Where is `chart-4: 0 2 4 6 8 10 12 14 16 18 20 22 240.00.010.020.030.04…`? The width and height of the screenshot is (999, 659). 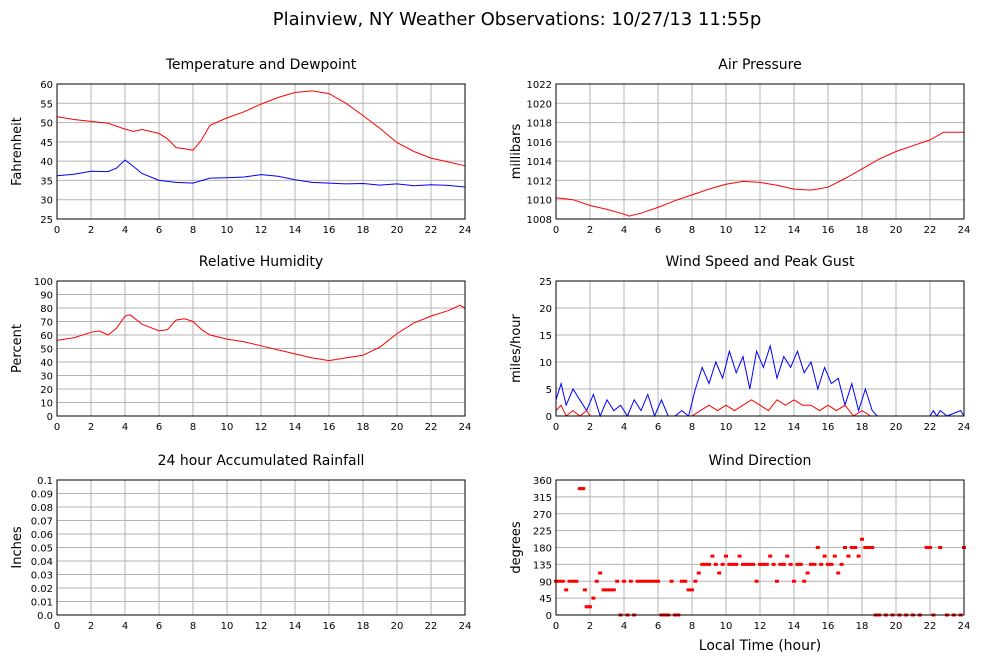
chart-4: 0 2 4 6 8 10 12 14 16 18 20 22 240.00.010.020.030.04… is located at coordinates (240, 542).